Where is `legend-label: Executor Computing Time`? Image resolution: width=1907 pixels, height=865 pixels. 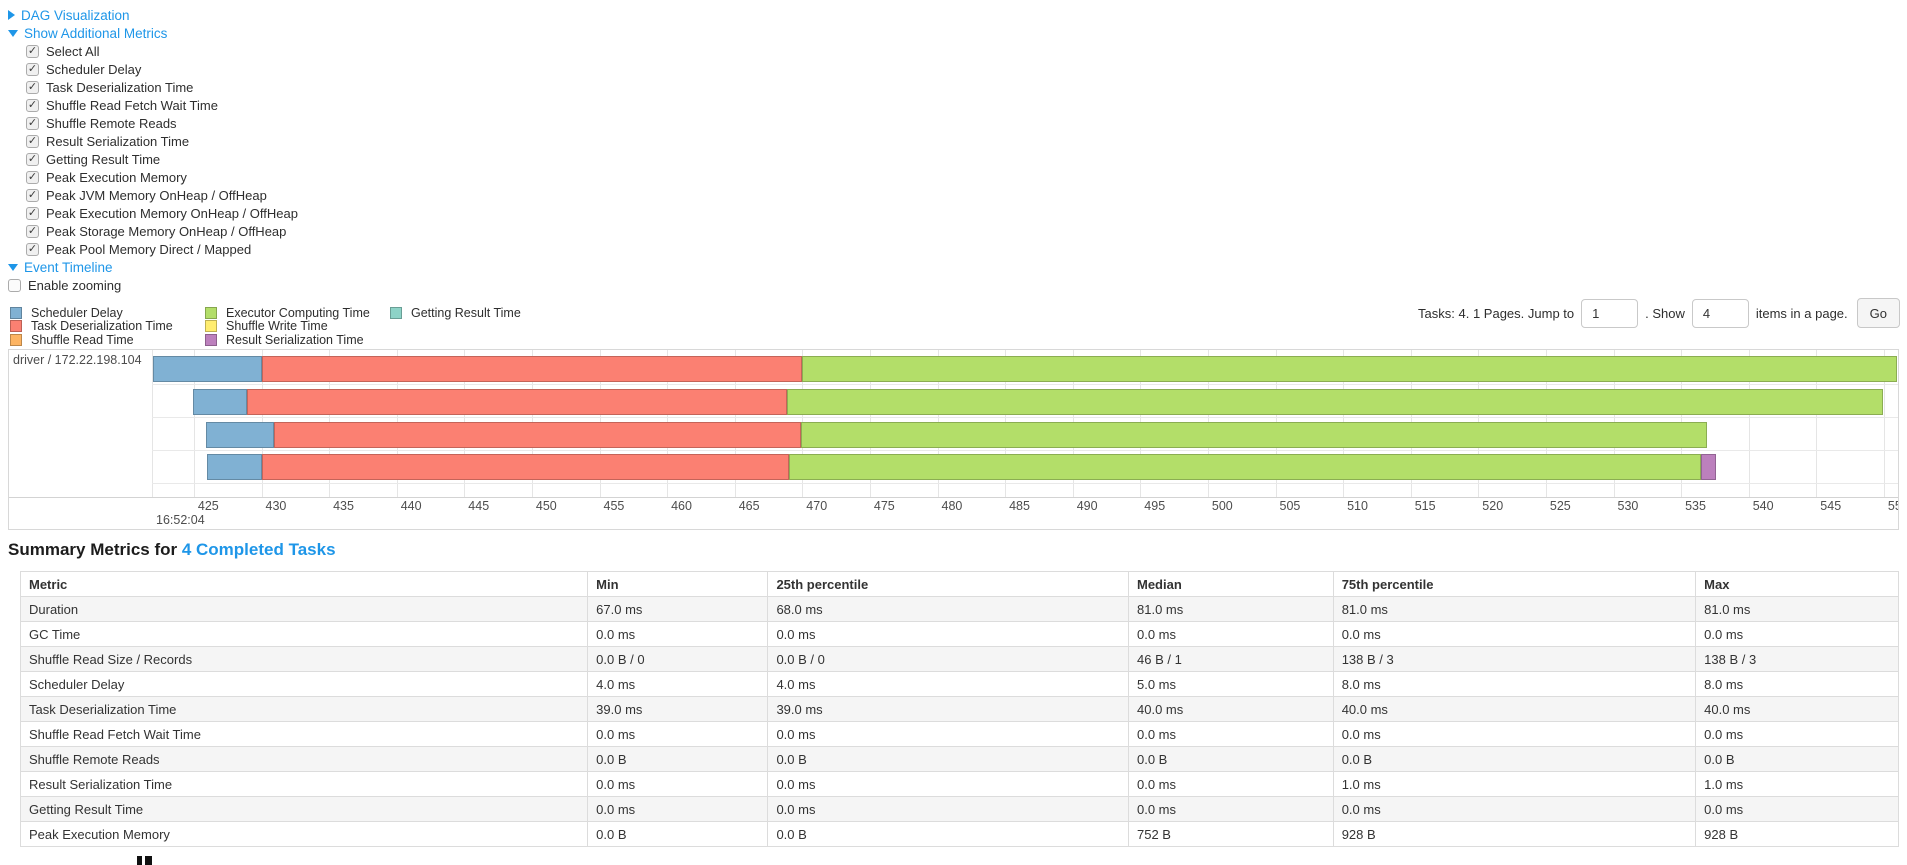 legend-label: Executor Computing Time is located at coordinates (298, 312).